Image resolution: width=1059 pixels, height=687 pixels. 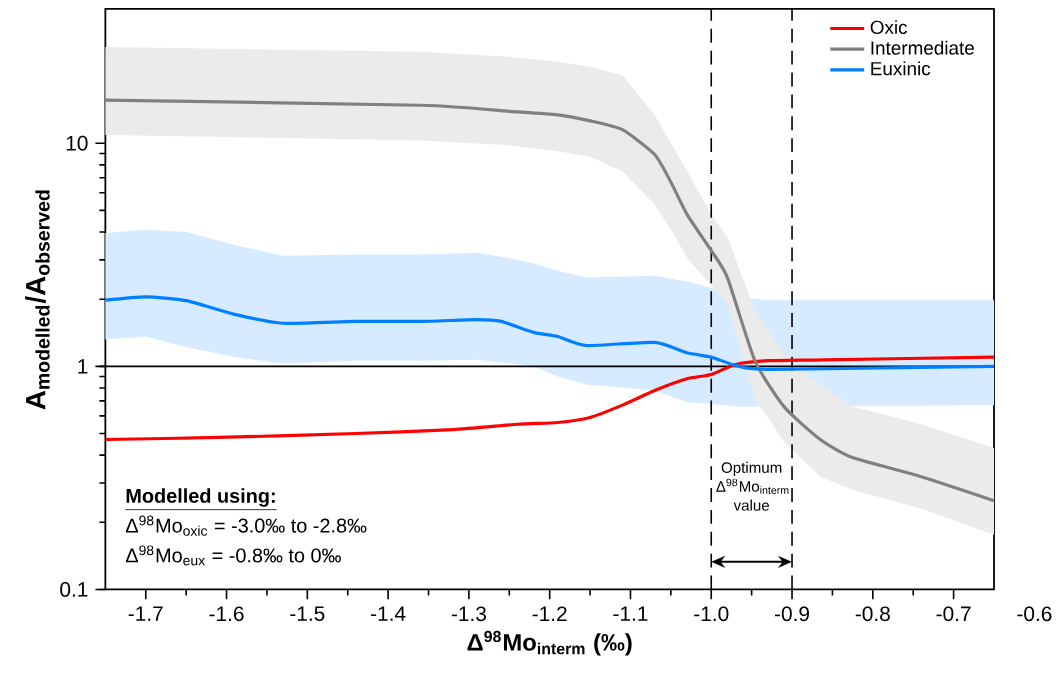 I want to click on legend-label: Oxic, so click(x=889, y=27).